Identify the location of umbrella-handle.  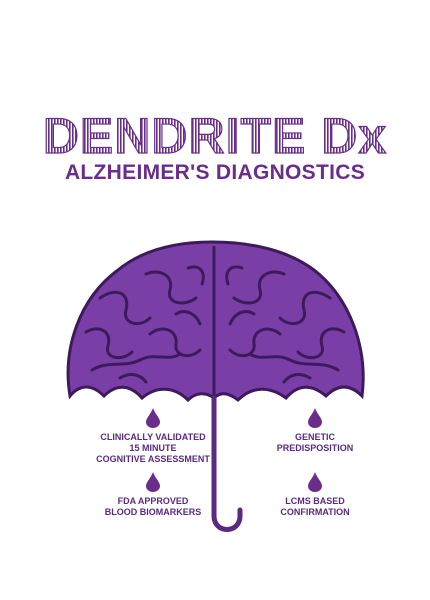
(227, 463).